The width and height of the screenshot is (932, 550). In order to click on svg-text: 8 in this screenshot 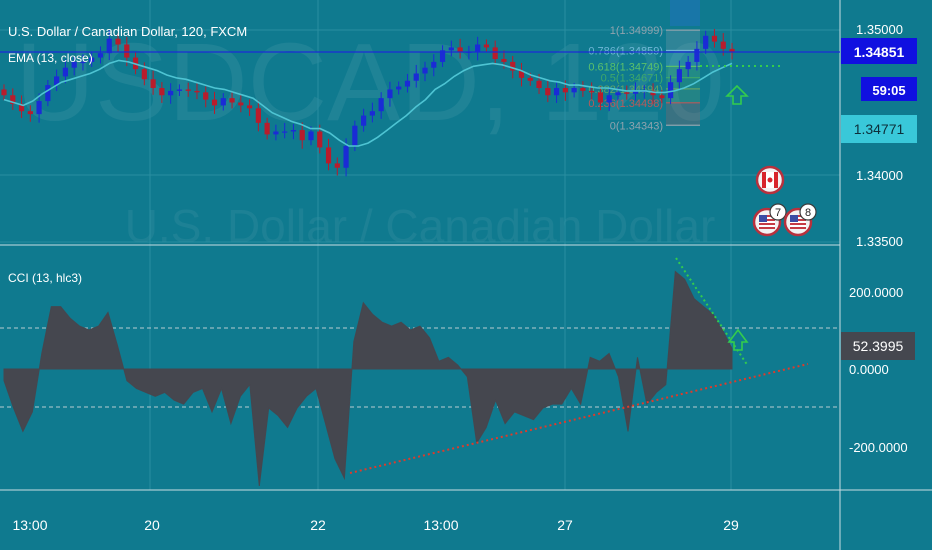, I will do `click(808, 213)`.